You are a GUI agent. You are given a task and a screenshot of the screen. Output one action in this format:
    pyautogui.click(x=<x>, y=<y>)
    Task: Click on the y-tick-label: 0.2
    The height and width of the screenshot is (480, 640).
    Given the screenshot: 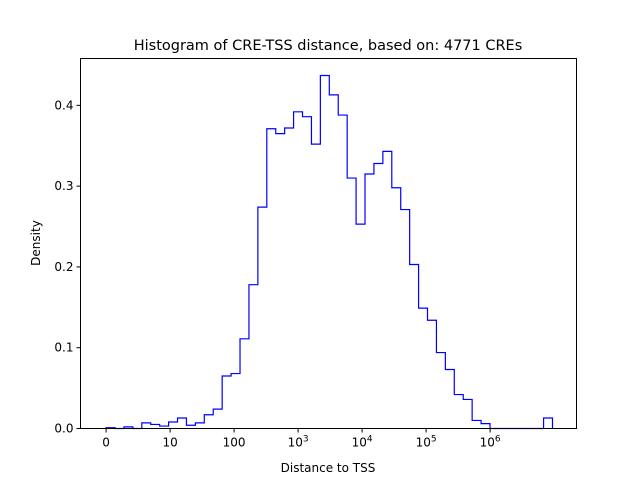 What is the action you would take?
    pyautogui.click(x=63, y=267)
    